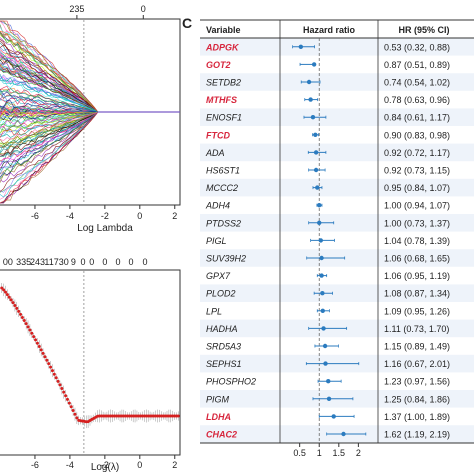 The image size is (474, 474). Describe the element at coordinates (417, 435) in the screenshot. I see `hr-ci-value: 1.62 (1.19, 2.19)` at that location.